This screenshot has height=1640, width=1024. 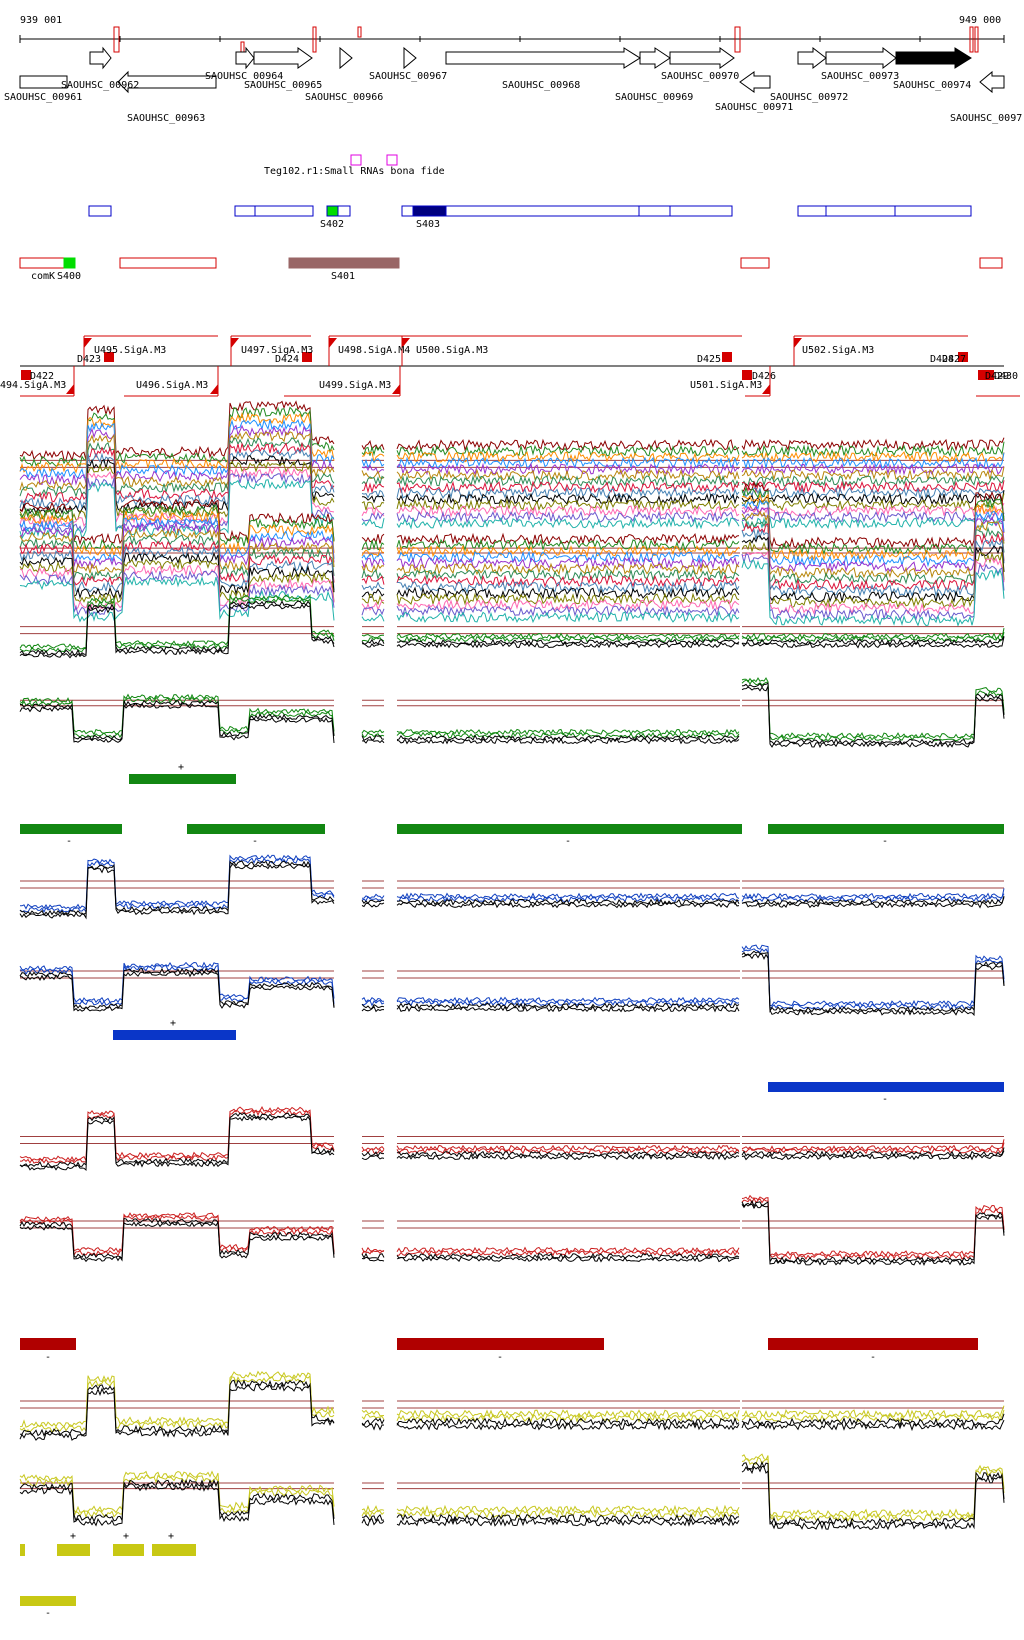 What do you see at coordinates (654, 97) in the screenshot?
I see `gene-label: SAOUHSC_00969` at bounding box center [654, 97].